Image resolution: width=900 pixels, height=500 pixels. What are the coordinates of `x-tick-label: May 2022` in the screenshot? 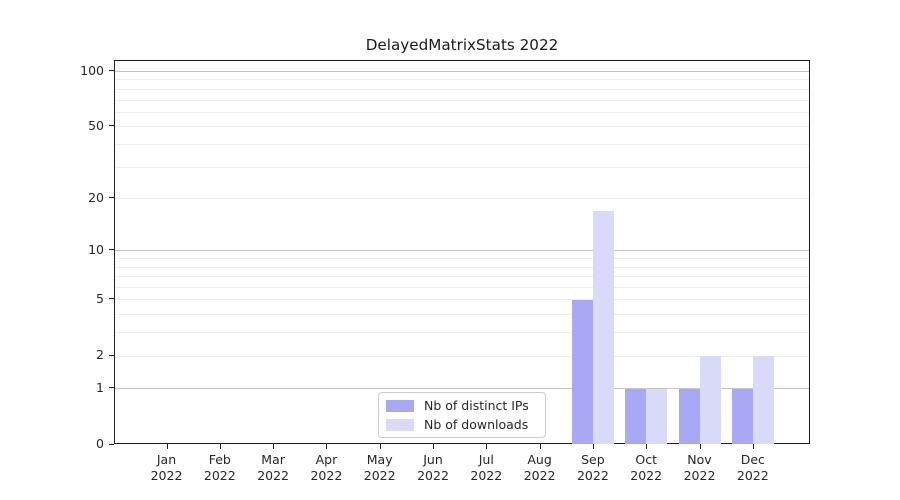 It's located at (380, 468).